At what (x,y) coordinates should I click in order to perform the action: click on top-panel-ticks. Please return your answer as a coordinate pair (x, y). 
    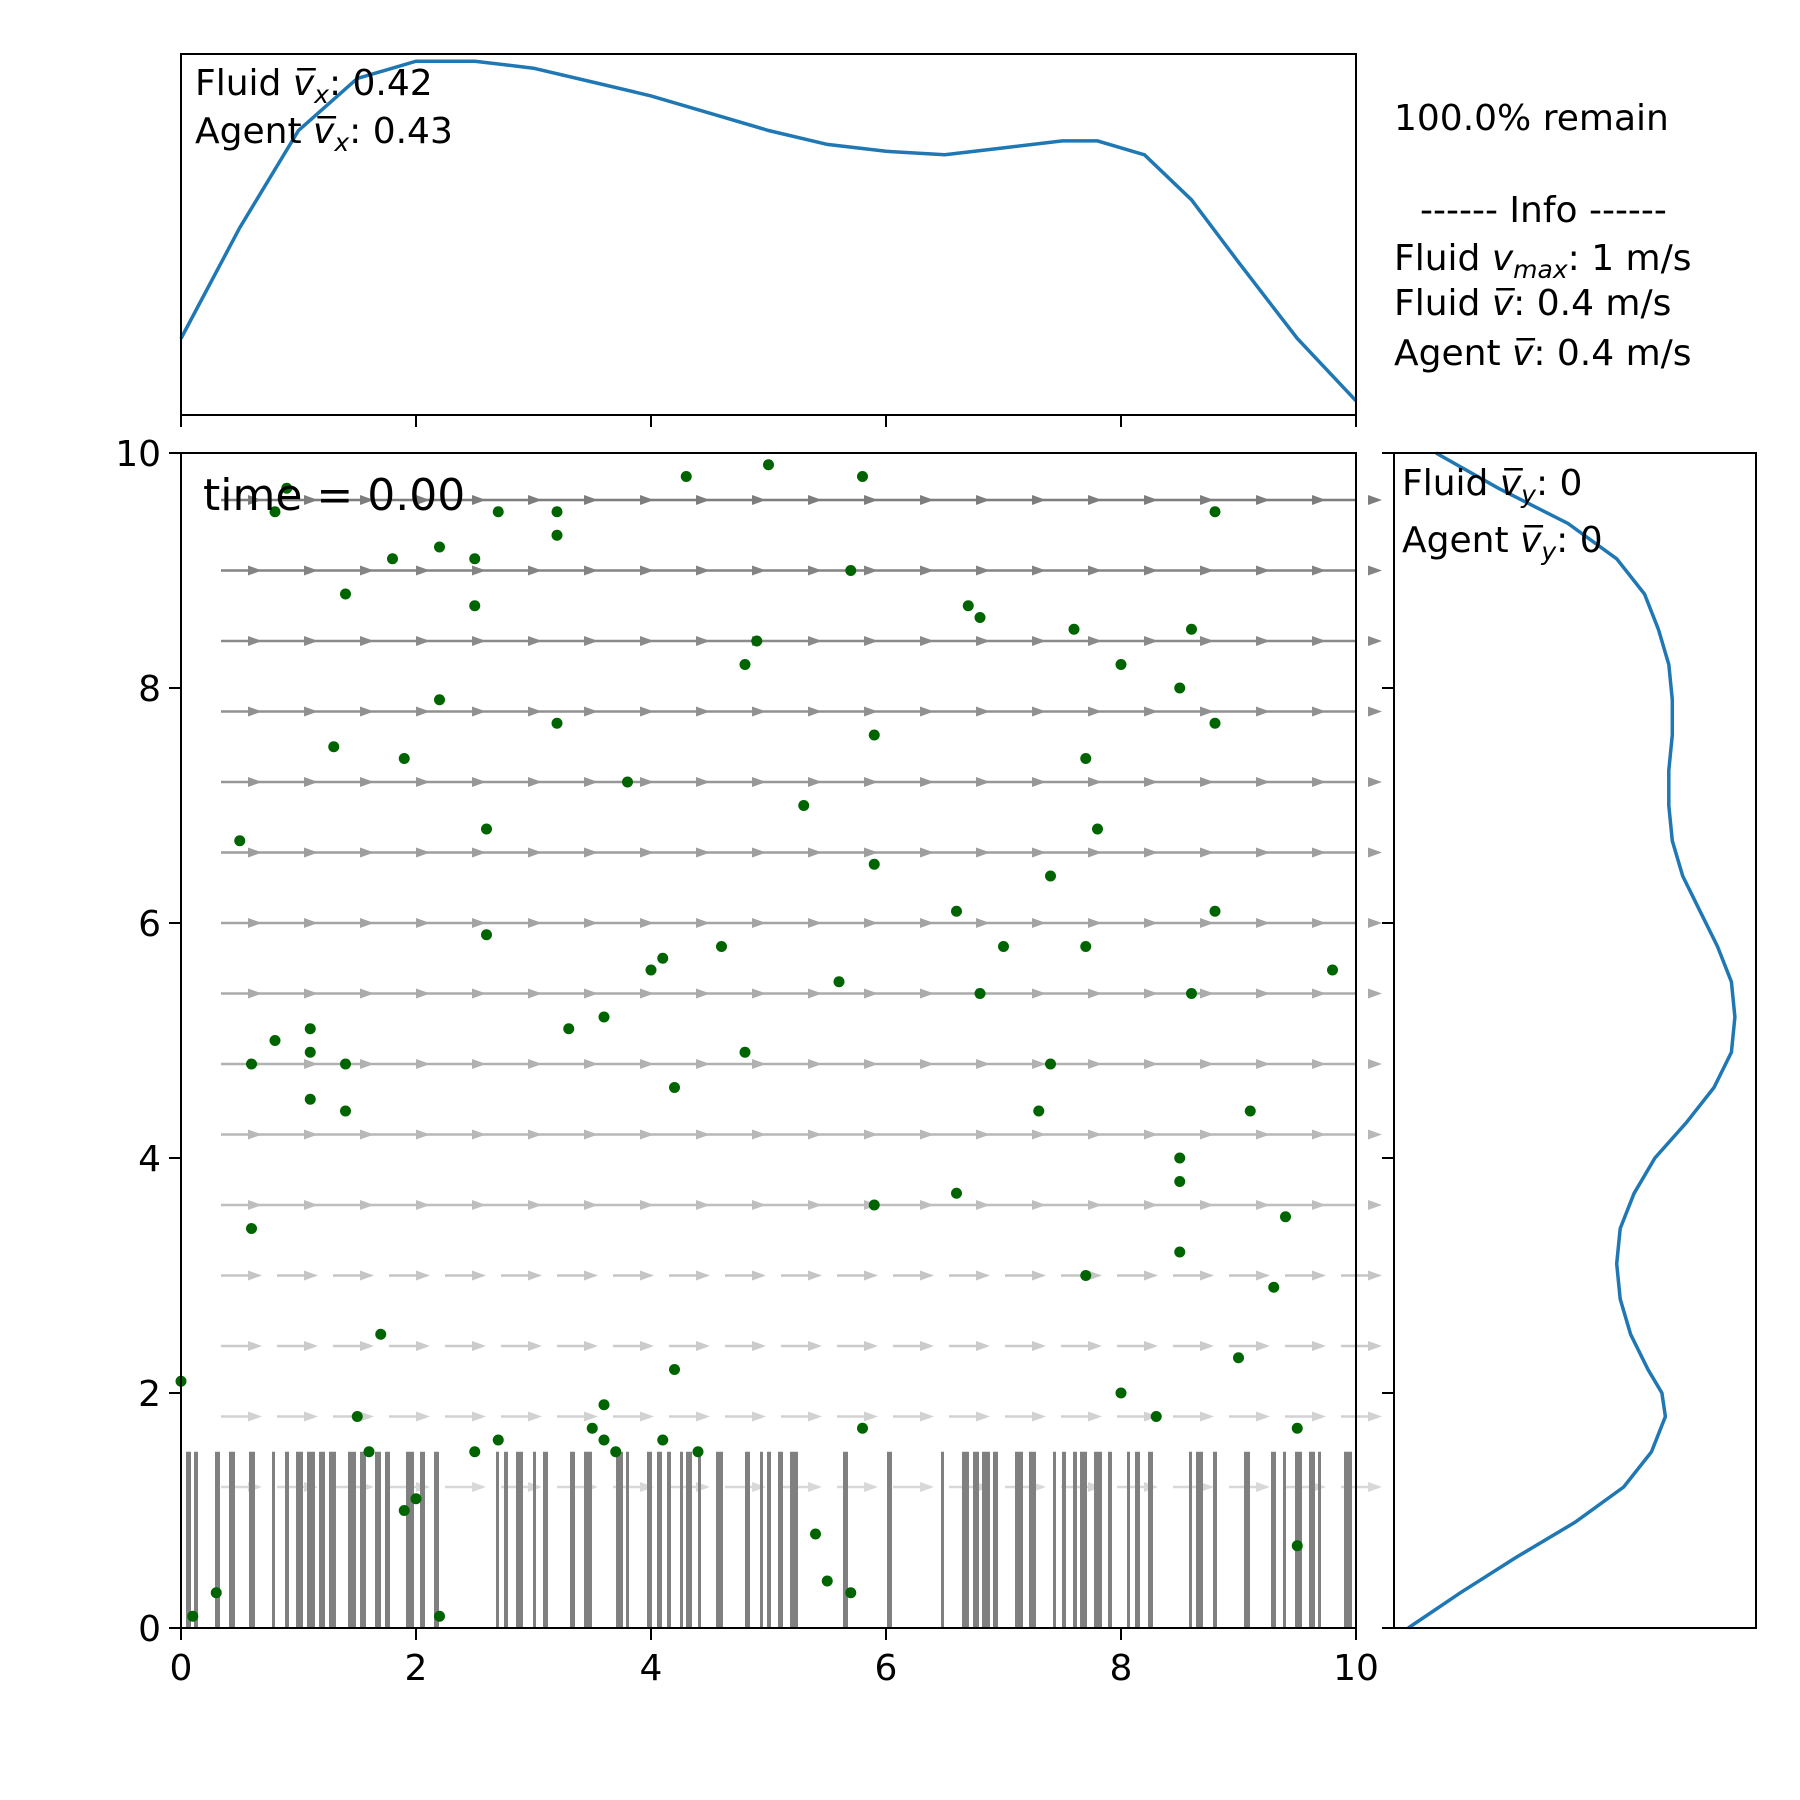
    Looking at the image, I should click on (768, 421).